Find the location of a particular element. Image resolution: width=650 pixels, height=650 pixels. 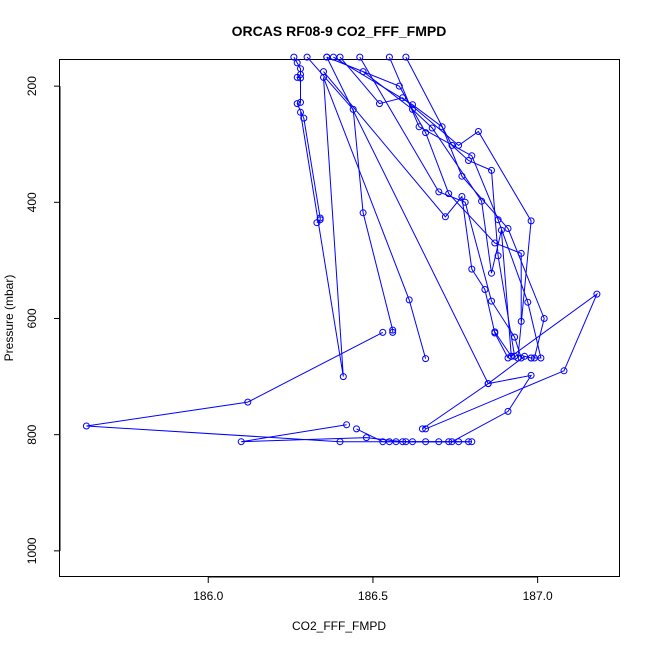

x-axis: 186.0 186.5 187.0 is located at coordinates (373, 589).